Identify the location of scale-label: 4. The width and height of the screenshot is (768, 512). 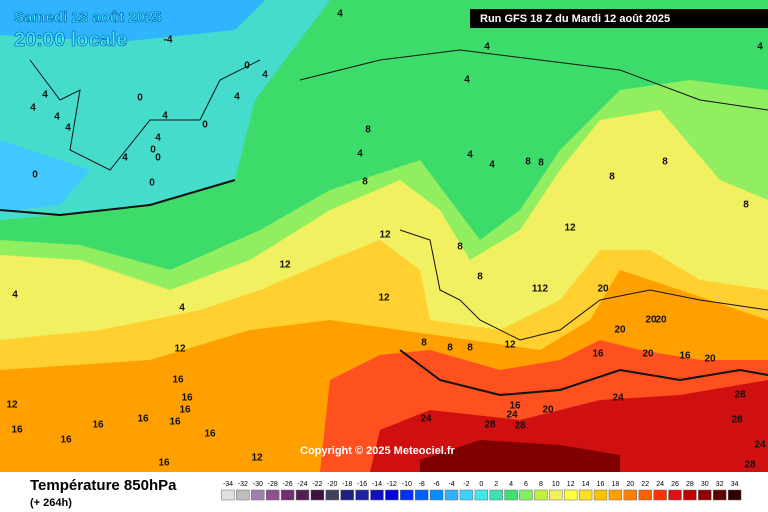
(511, 484).